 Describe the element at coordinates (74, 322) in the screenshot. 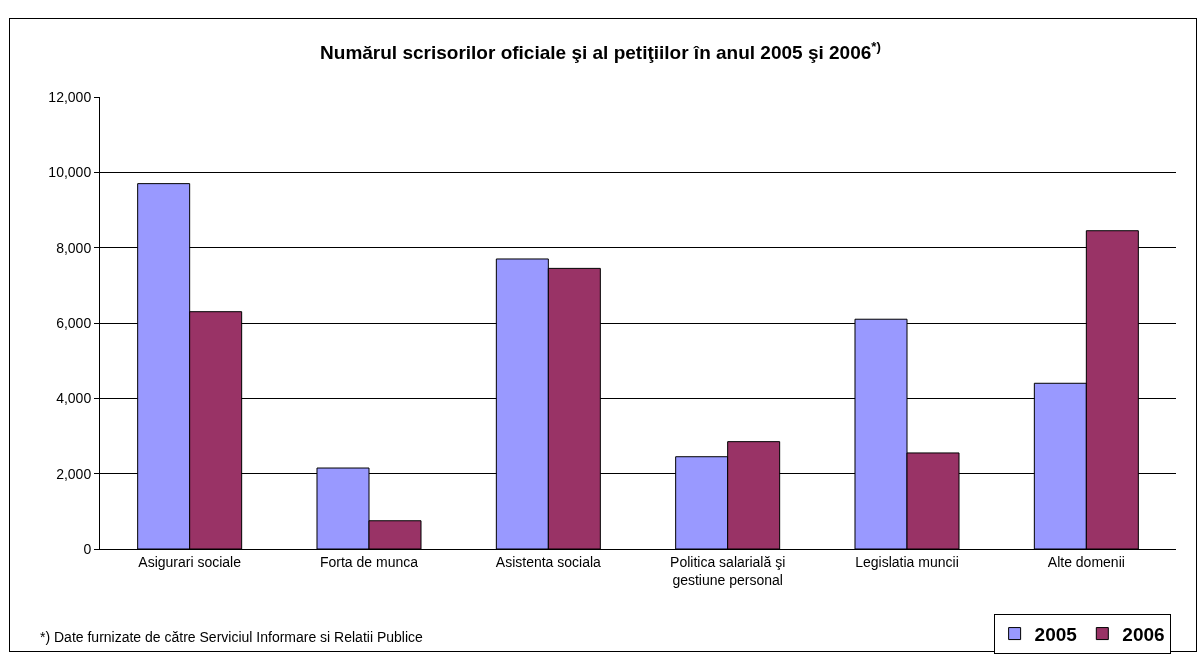

I see `y-tick-label: 6,000` at that location.